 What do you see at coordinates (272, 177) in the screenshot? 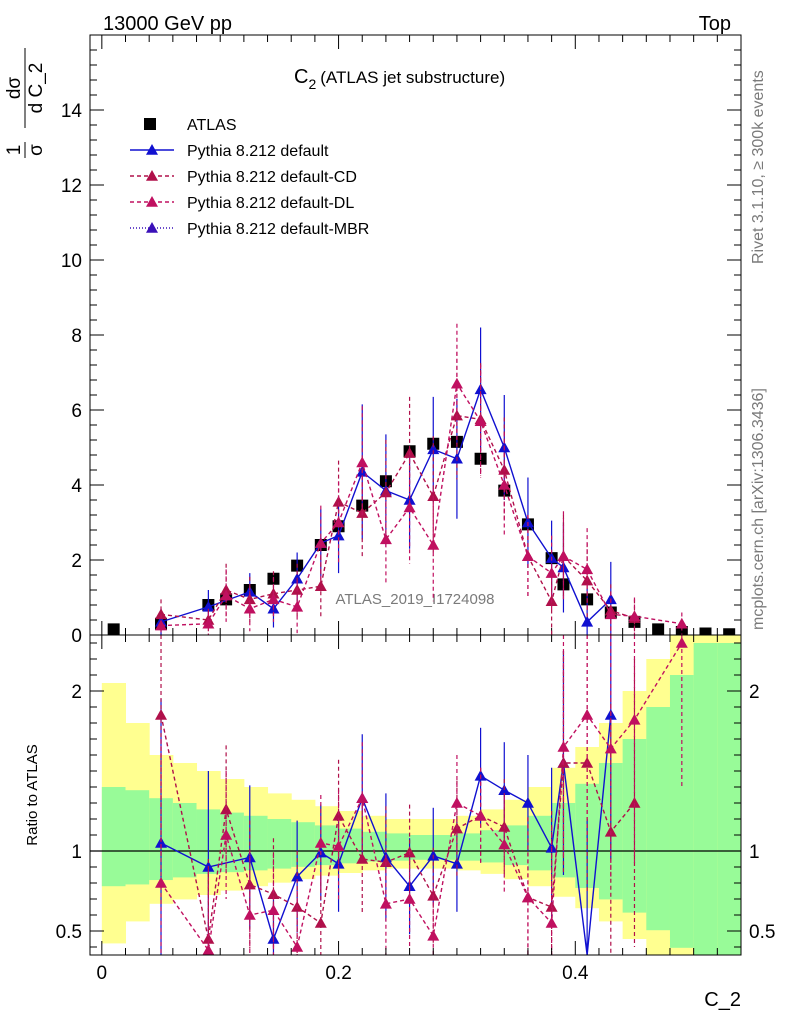
I see `legend-label: Pythia 8.212 default-CD` at bounding box center [272, 177].